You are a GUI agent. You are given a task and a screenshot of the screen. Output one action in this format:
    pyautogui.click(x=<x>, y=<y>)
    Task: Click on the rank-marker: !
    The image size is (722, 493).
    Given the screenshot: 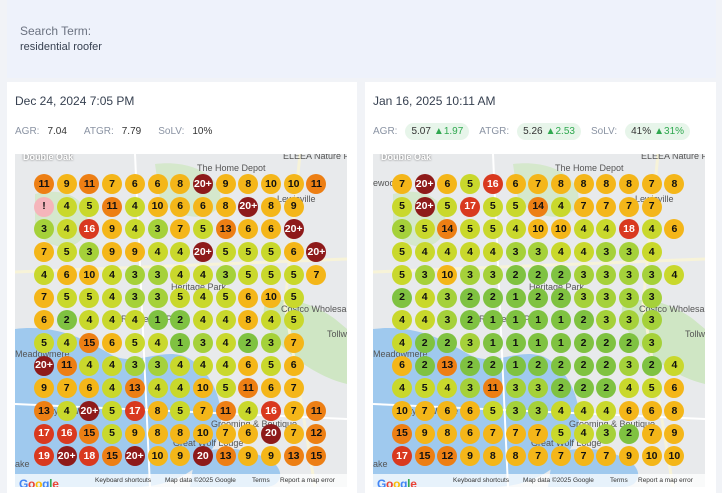 What is the action you would take?
    pyautogui.click(x=44, y=206)
    